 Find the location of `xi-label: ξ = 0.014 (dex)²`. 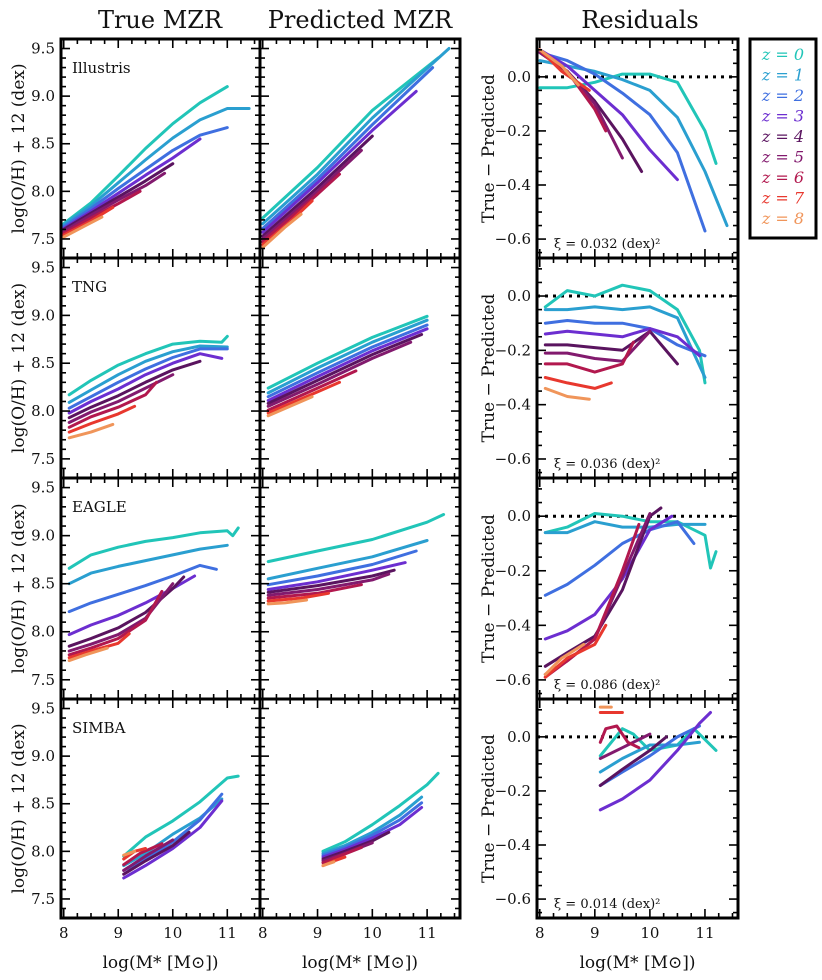

xi-label: ξ = 0.014 (dex)² is located at coordinates (607, 904).